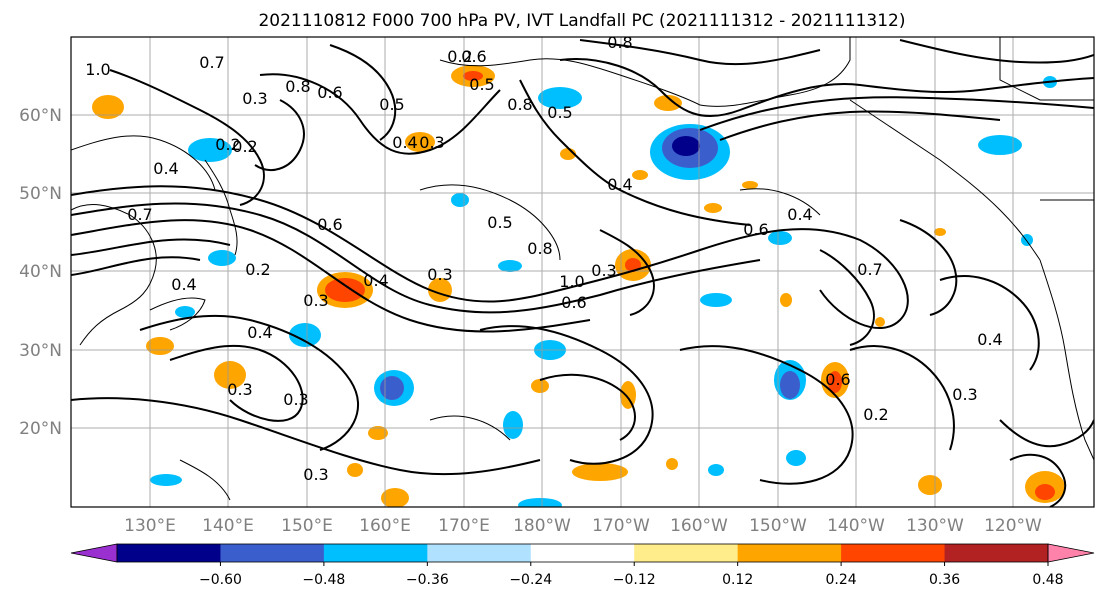 The image size is (1105, 601). Describe the element at coordinates (464, 526) in the screenshot. I see `lon-label-170e: 170°E` at that location.